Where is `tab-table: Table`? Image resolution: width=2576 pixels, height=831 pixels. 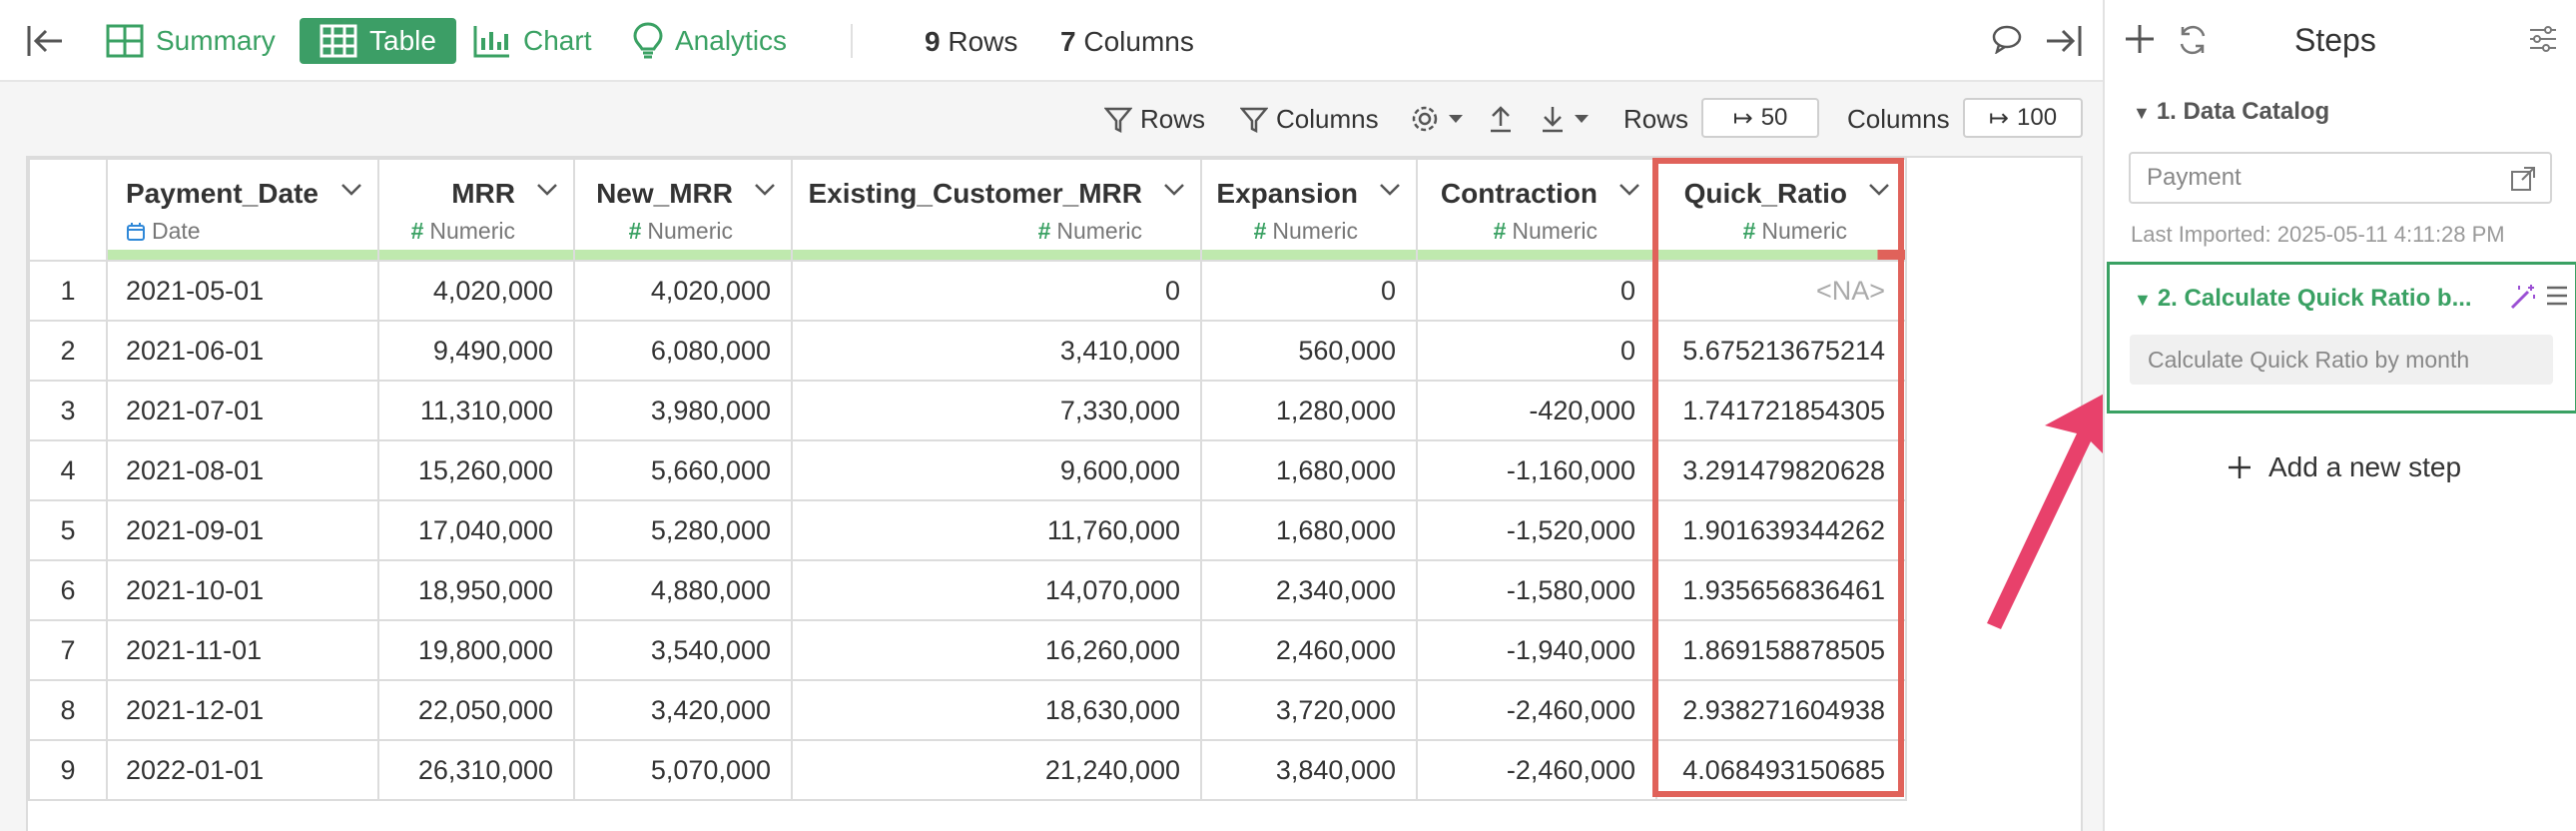
tab-table: Table is located at coordinates (378, 41).